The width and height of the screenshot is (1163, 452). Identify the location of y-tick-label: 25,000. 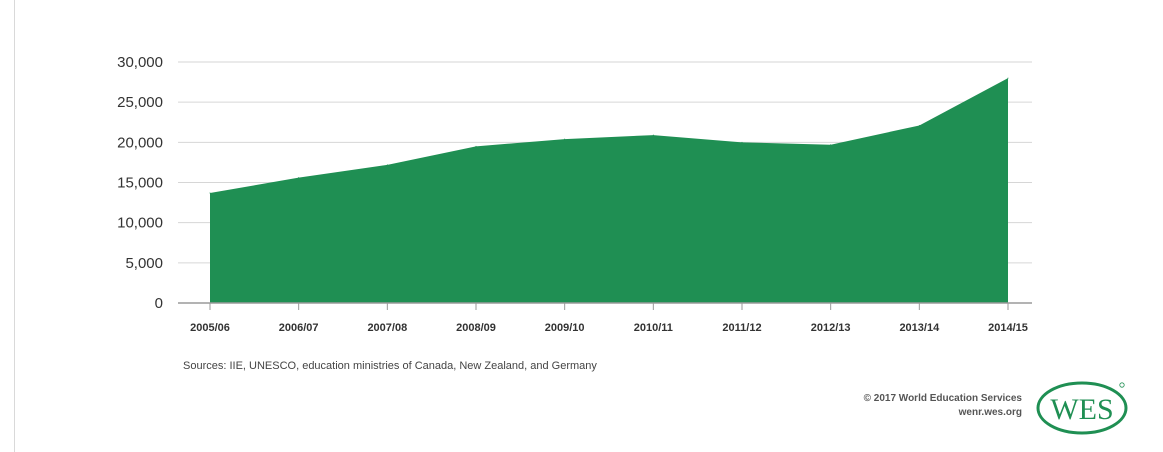
(140, 102).